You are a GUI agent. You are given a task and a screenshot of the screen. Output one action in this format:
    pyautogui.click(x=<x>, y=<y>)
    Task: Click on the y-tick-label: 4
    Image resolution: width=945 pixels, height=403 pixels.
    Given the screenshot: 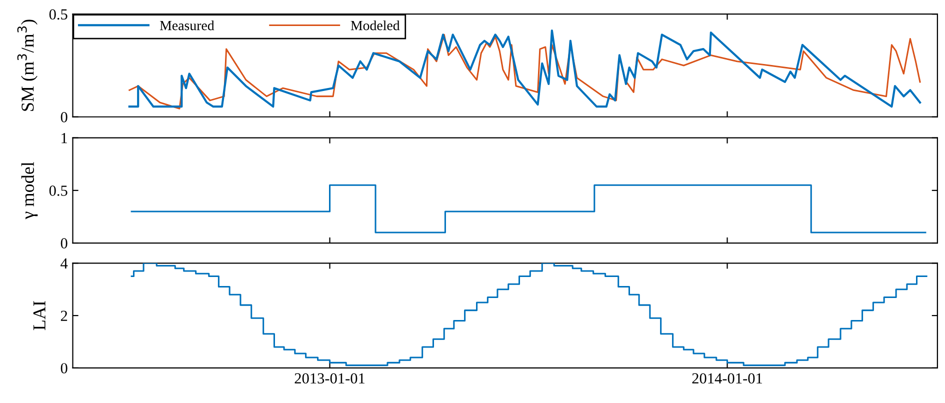 What is the action you would take?
    pyautogui.click(x=64, y=263)
    